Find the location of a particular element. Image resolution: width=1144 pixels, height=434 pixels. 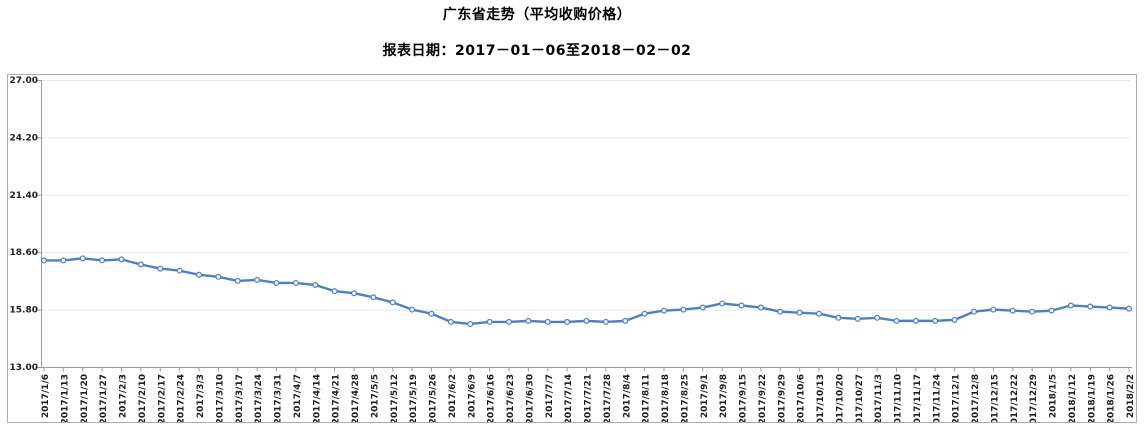

x-axis-tick-label: 2017/12/8 is located at coordinates (976, 398).